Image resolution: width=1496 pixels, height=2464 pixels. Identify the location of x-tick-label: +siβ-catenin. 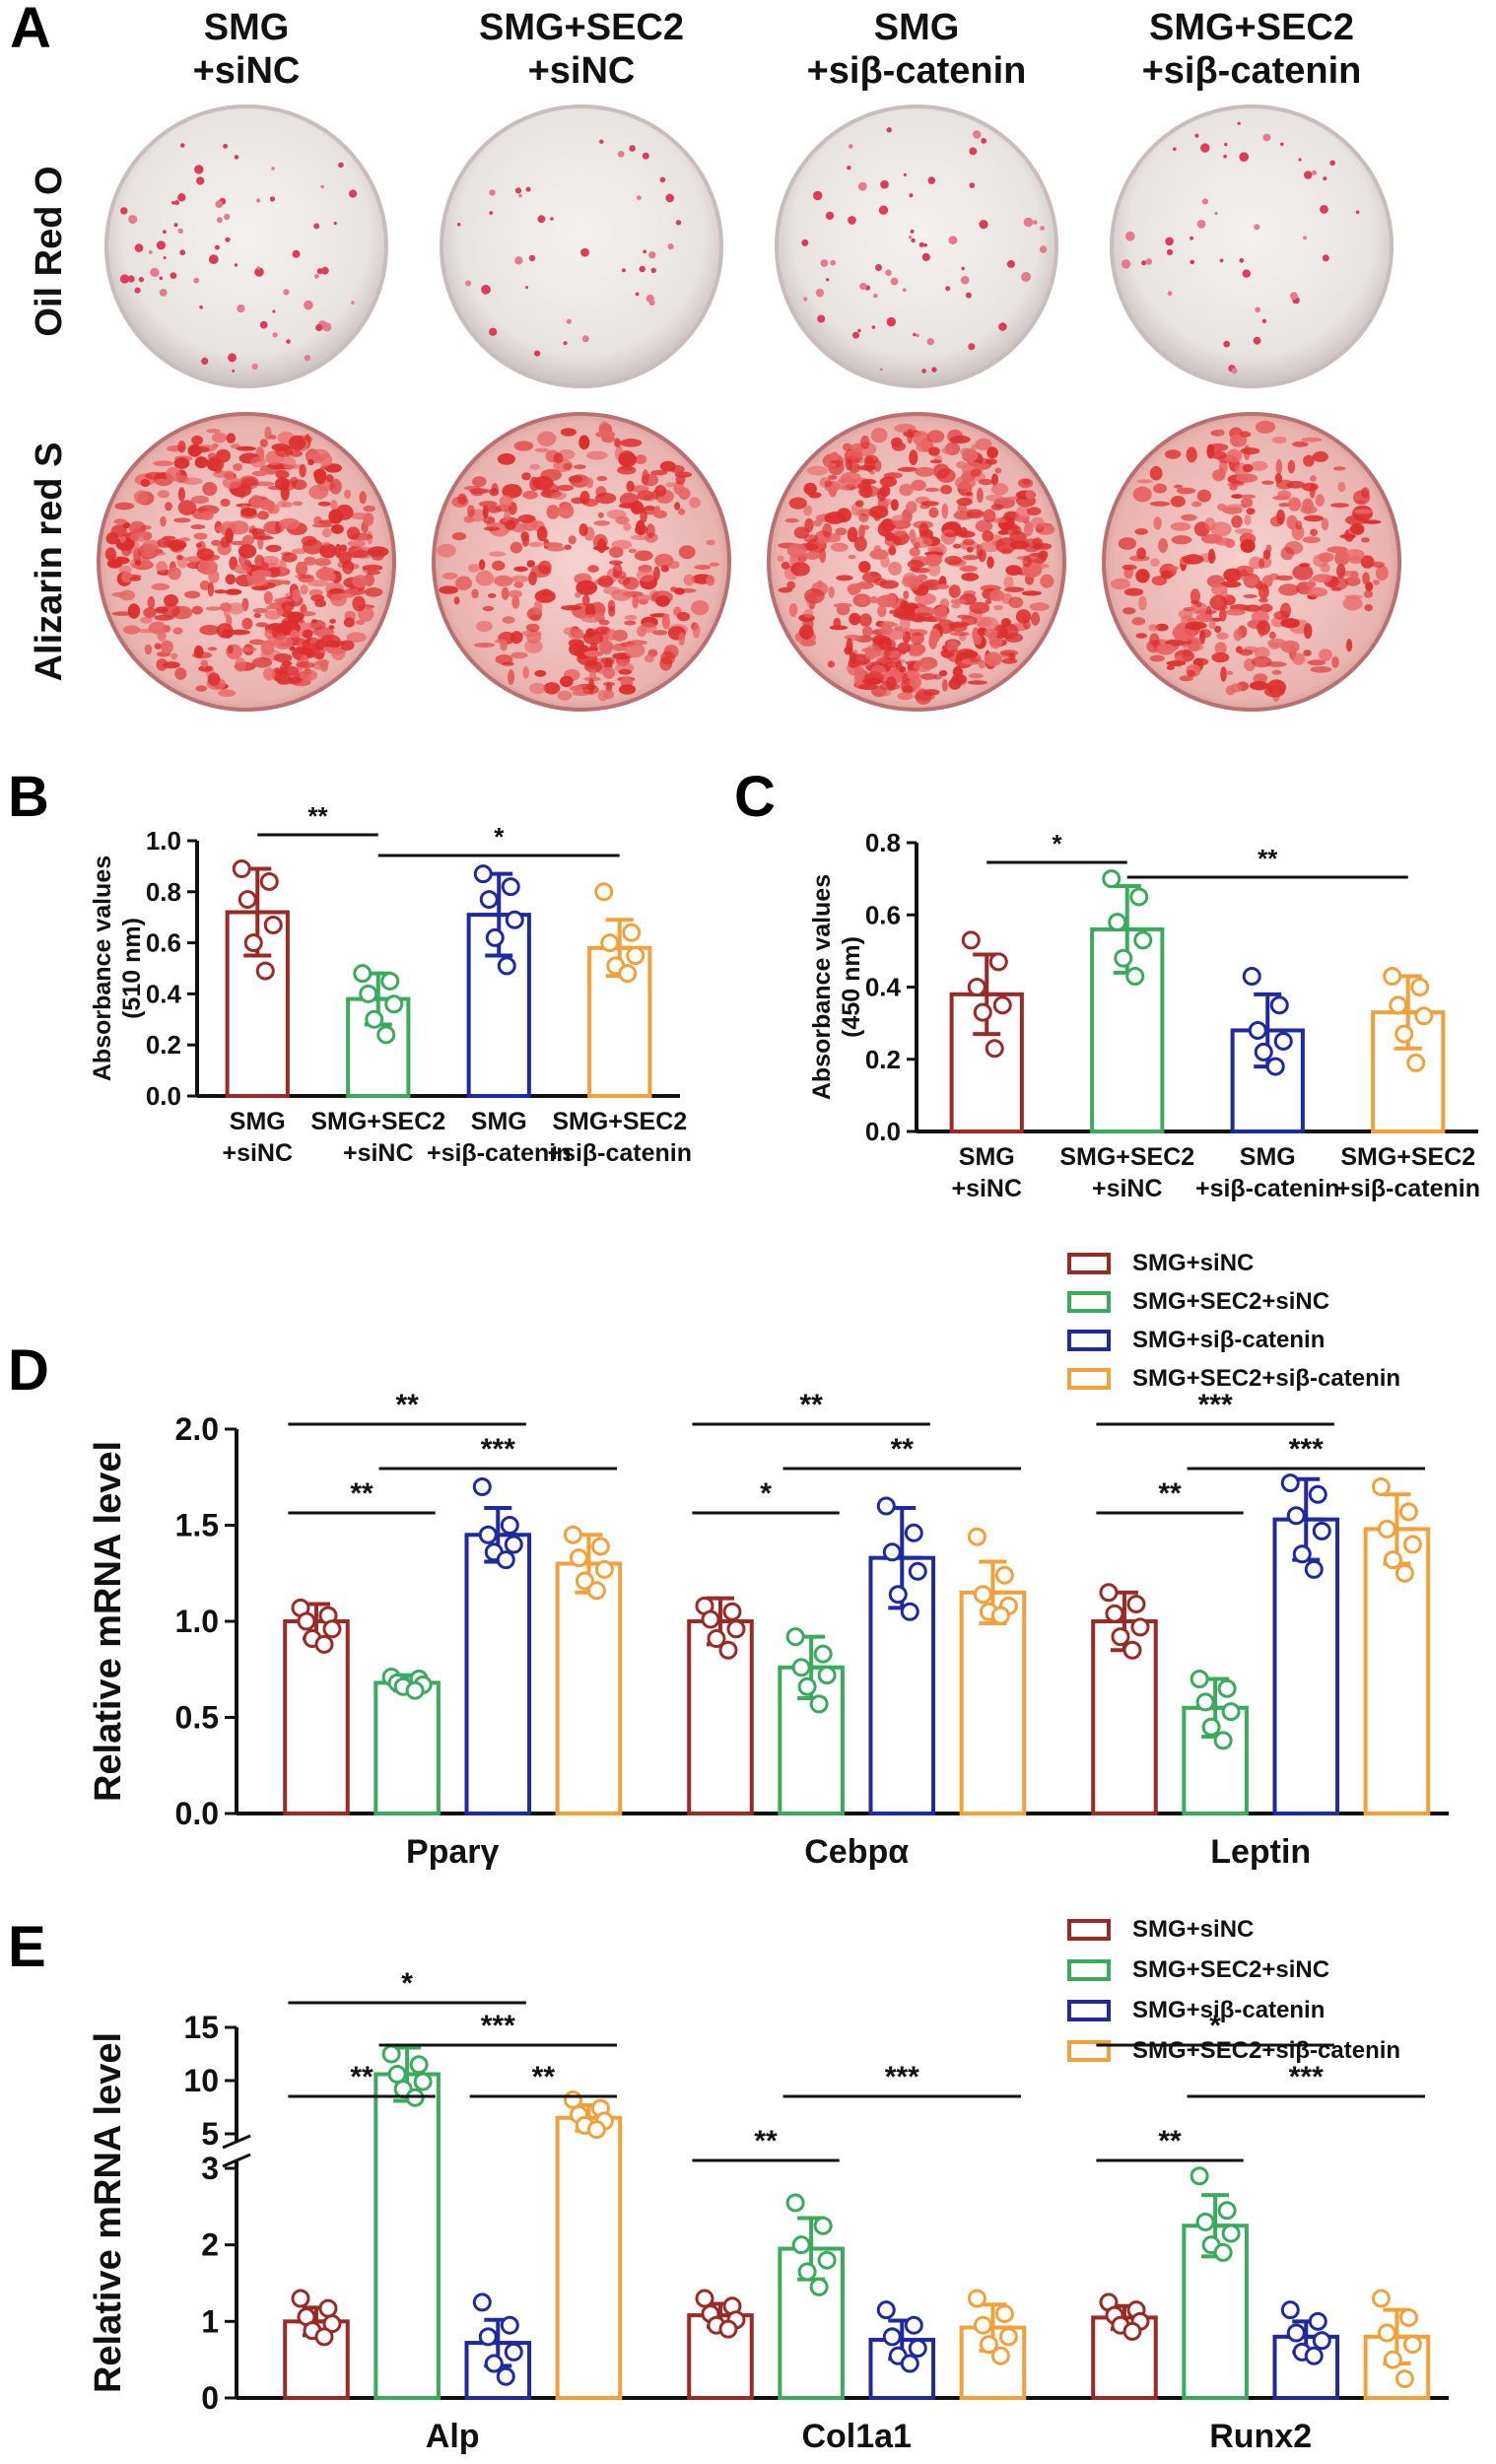
(1267, 1188).